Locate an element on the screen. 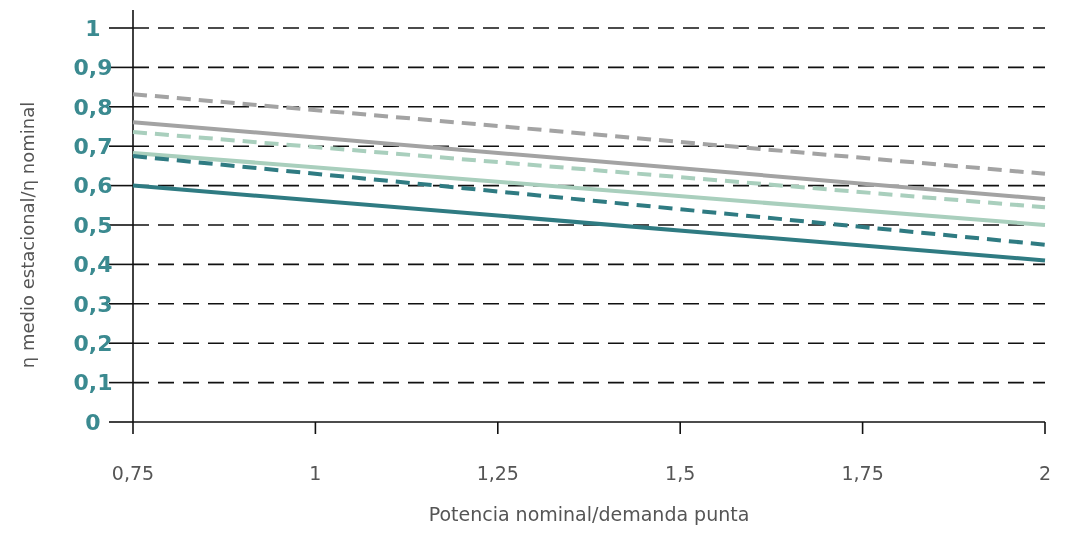 The width and height of the screenshot is (1066, 533). y-tick-label: 0,5 is located at coordinates (93, 225).